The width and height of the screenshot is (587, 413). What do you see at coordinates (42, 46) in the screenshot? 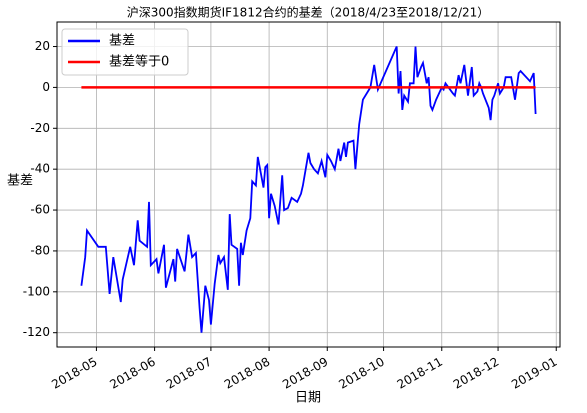
I see `y-tick-label: 20` at bounding box center [42, 46].